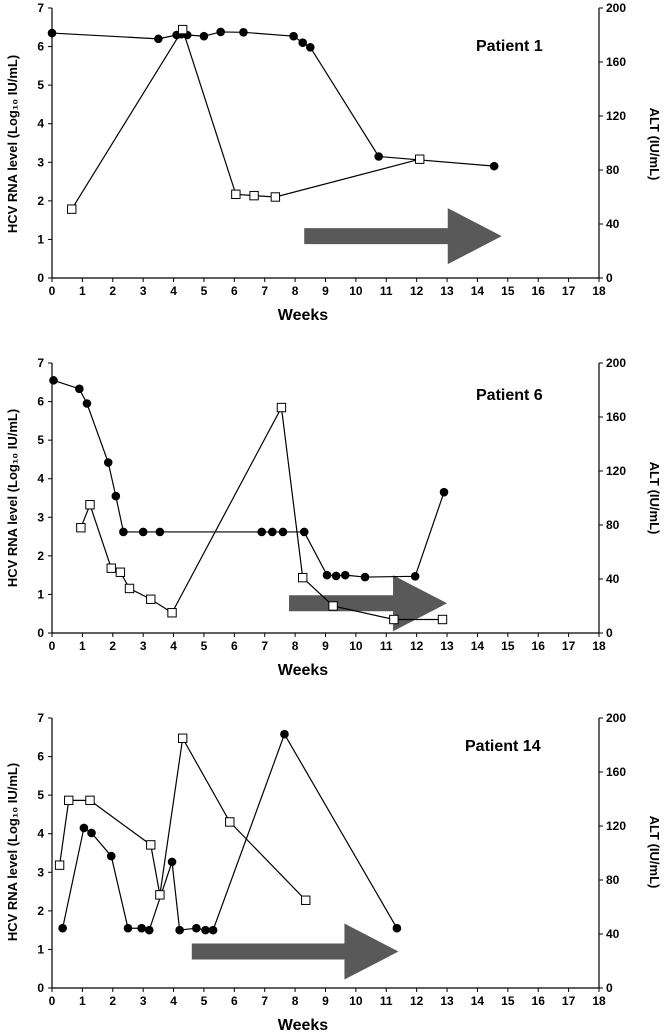 This screenshot has height=1033, width=667. I want to click on patient-6-treatment-arrow, so click(368, 603).